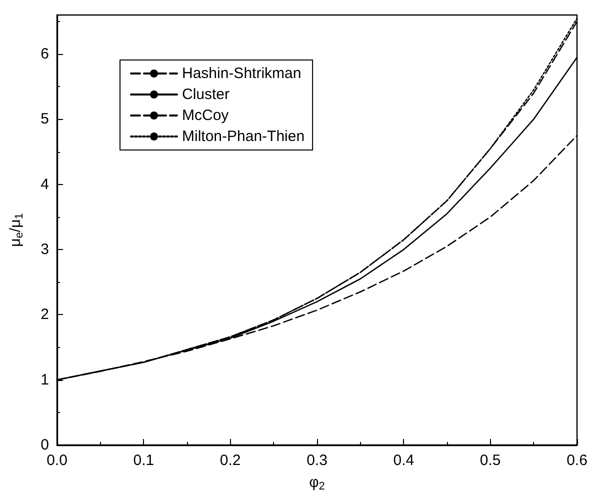 This screenshot has height=499, width=592. What do you see at coordinates (243, 136) in the screenshot?
I see `legend-label: Milton-Phan-Thien` at bounding box center [243, 136].